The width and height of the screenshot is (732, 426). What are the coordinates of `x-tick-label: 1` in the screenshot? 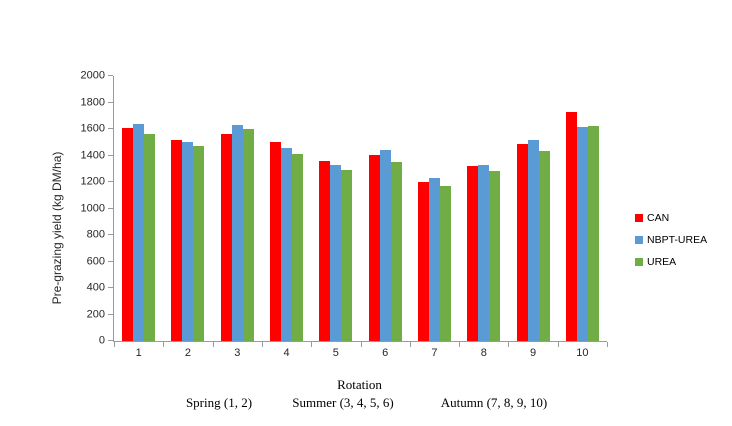 It's located at (138, 353).